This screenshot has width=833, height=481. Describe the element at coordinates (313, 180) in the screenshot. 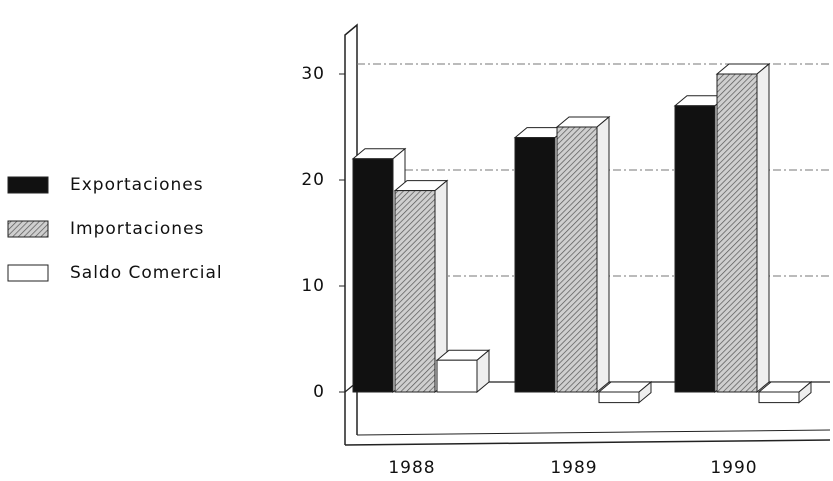

I see `y-tick-label: 20` at that location.